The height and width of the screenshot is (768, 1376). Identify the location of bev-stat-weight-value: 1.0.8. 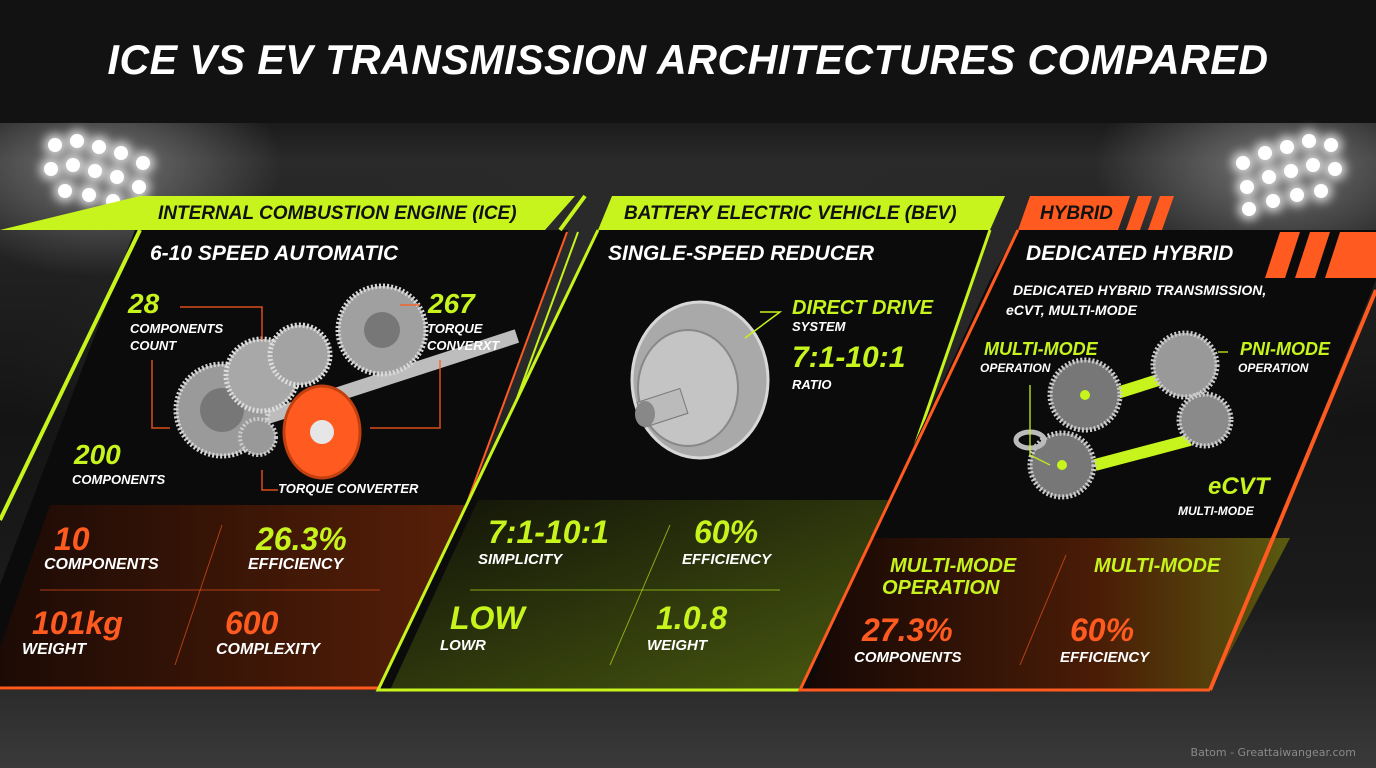
(692, 618).